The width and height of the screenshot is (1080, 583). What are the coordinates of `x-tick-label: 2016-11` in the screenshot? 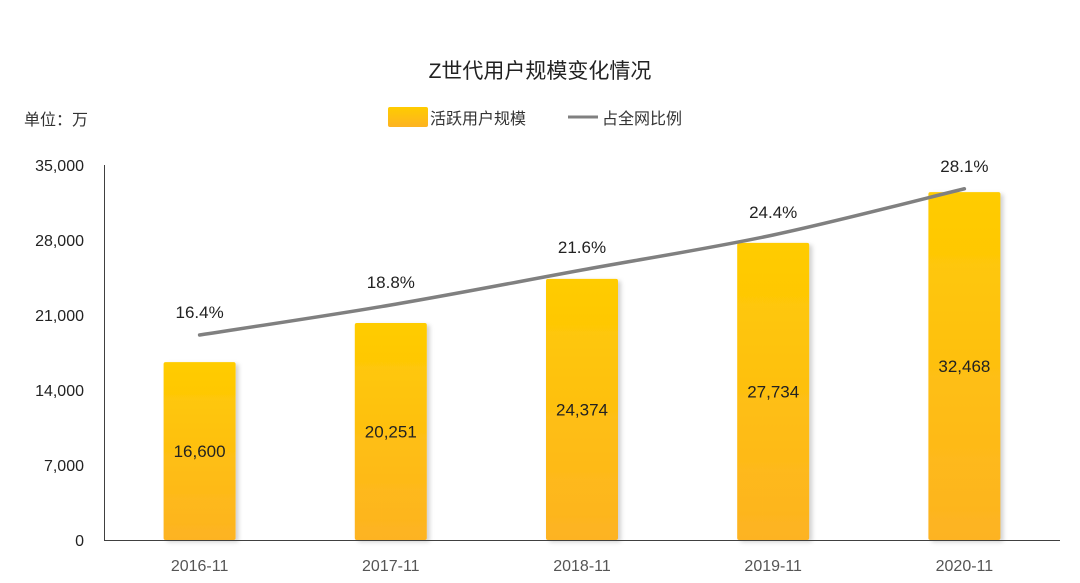 It's located at (200, 566).